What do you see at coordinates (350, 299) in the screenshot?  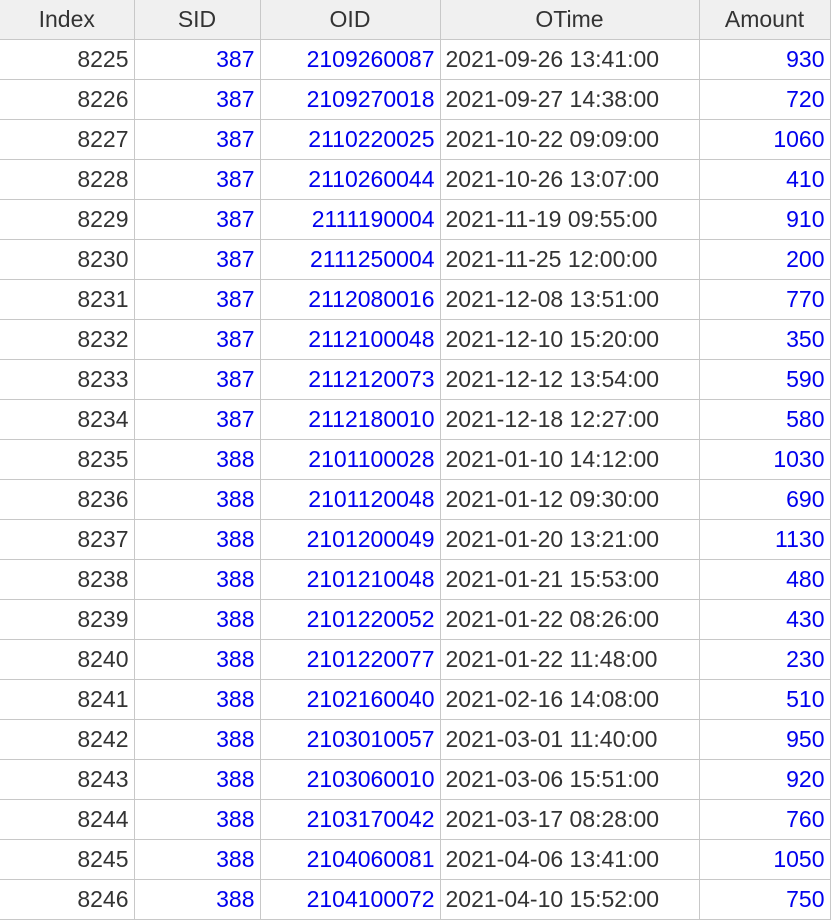 I see `cell-oid: 2112080016` at bounding box center [350, 299].